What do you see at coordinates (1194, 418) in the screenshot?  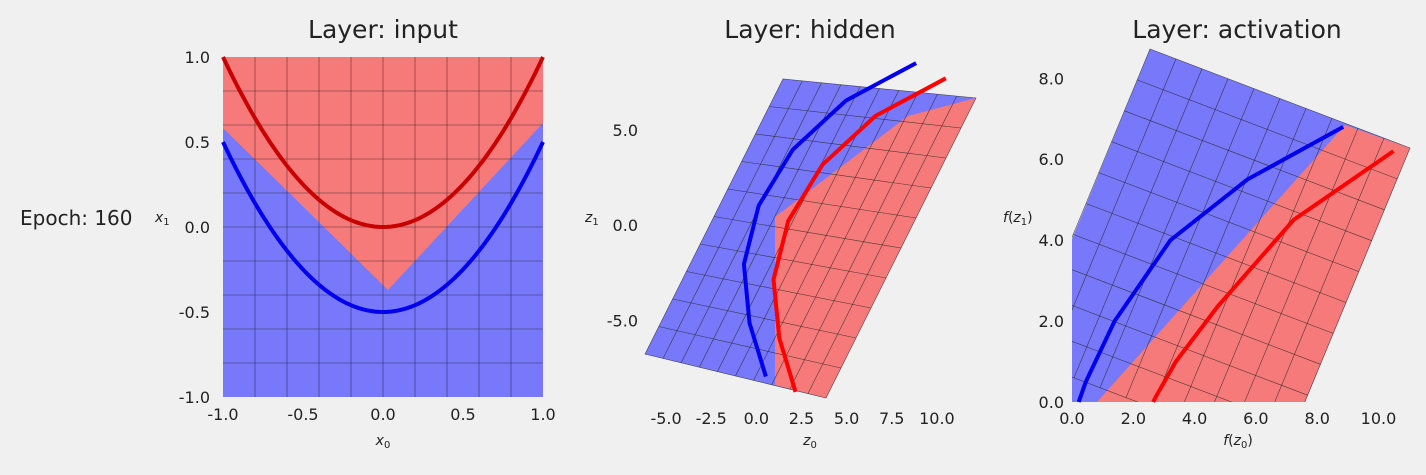 I see `x-tick-label: 4.0` at bounding box center [1194, 418].